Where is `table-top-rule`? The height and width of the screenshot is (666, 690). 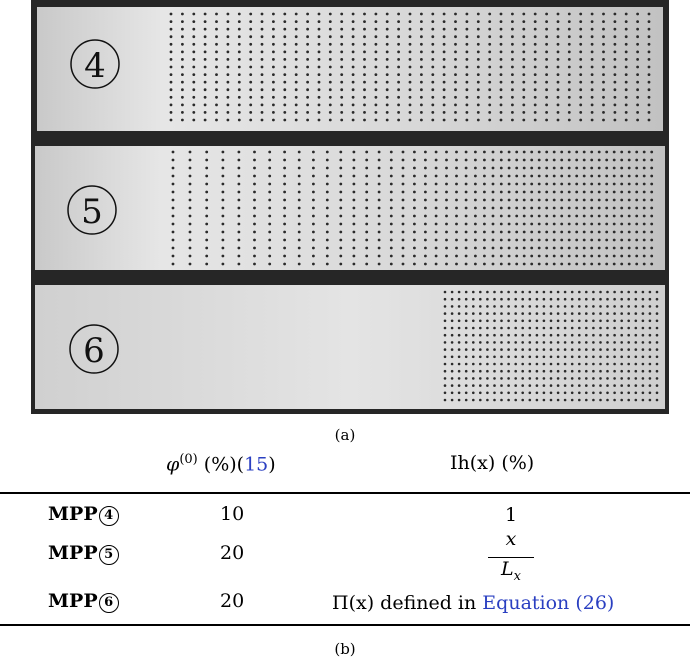 table-top-rule is located at coordinates (345, 493).